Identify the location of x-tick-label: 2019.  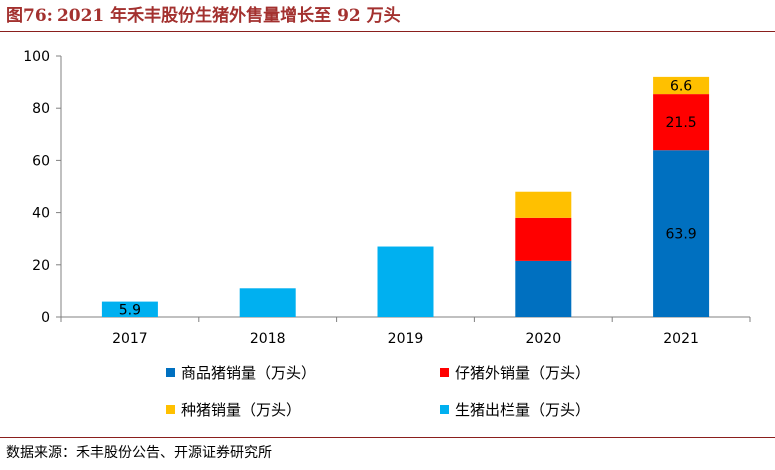
(406, 339).